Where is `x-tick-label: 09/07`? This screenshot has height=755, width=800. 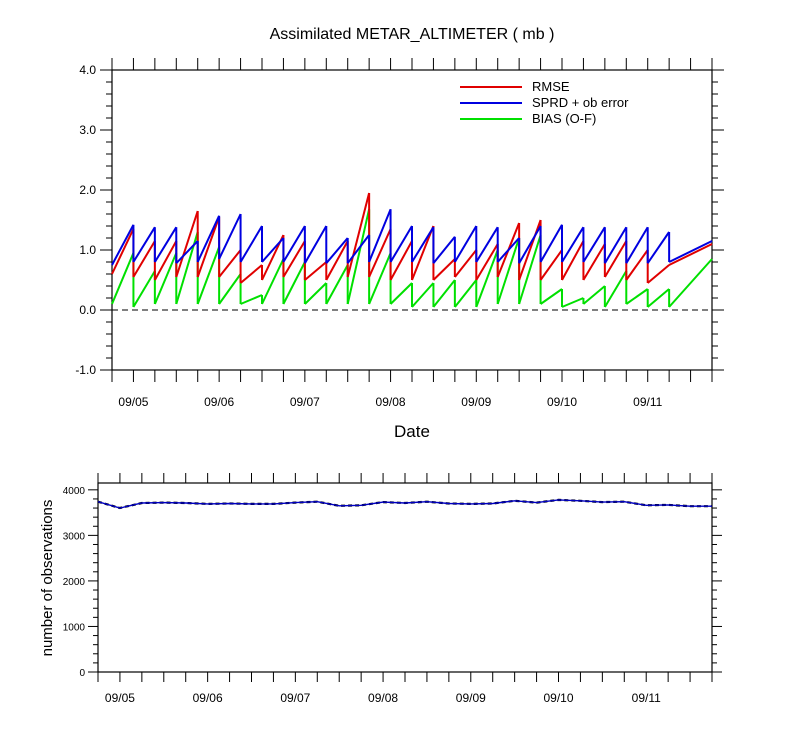
x-tick-label: 09/07 is located at coordinates (305, 402).